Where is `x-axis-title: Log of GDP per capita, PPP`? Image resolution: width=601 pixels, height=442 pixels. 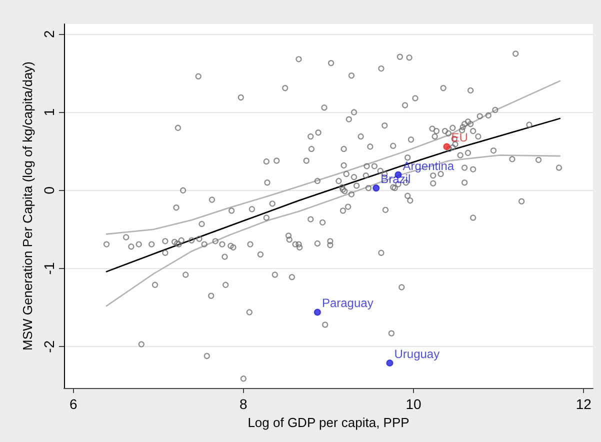 x-axis-title: Log of GDP per capita, PPP is located at coordinates (329, 422).